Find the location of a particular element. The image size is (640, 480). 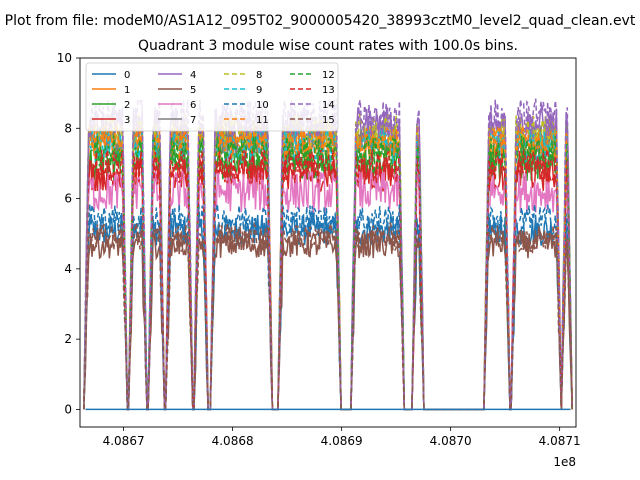

legend-label-2: 2 is located at coordinates (127, 105).